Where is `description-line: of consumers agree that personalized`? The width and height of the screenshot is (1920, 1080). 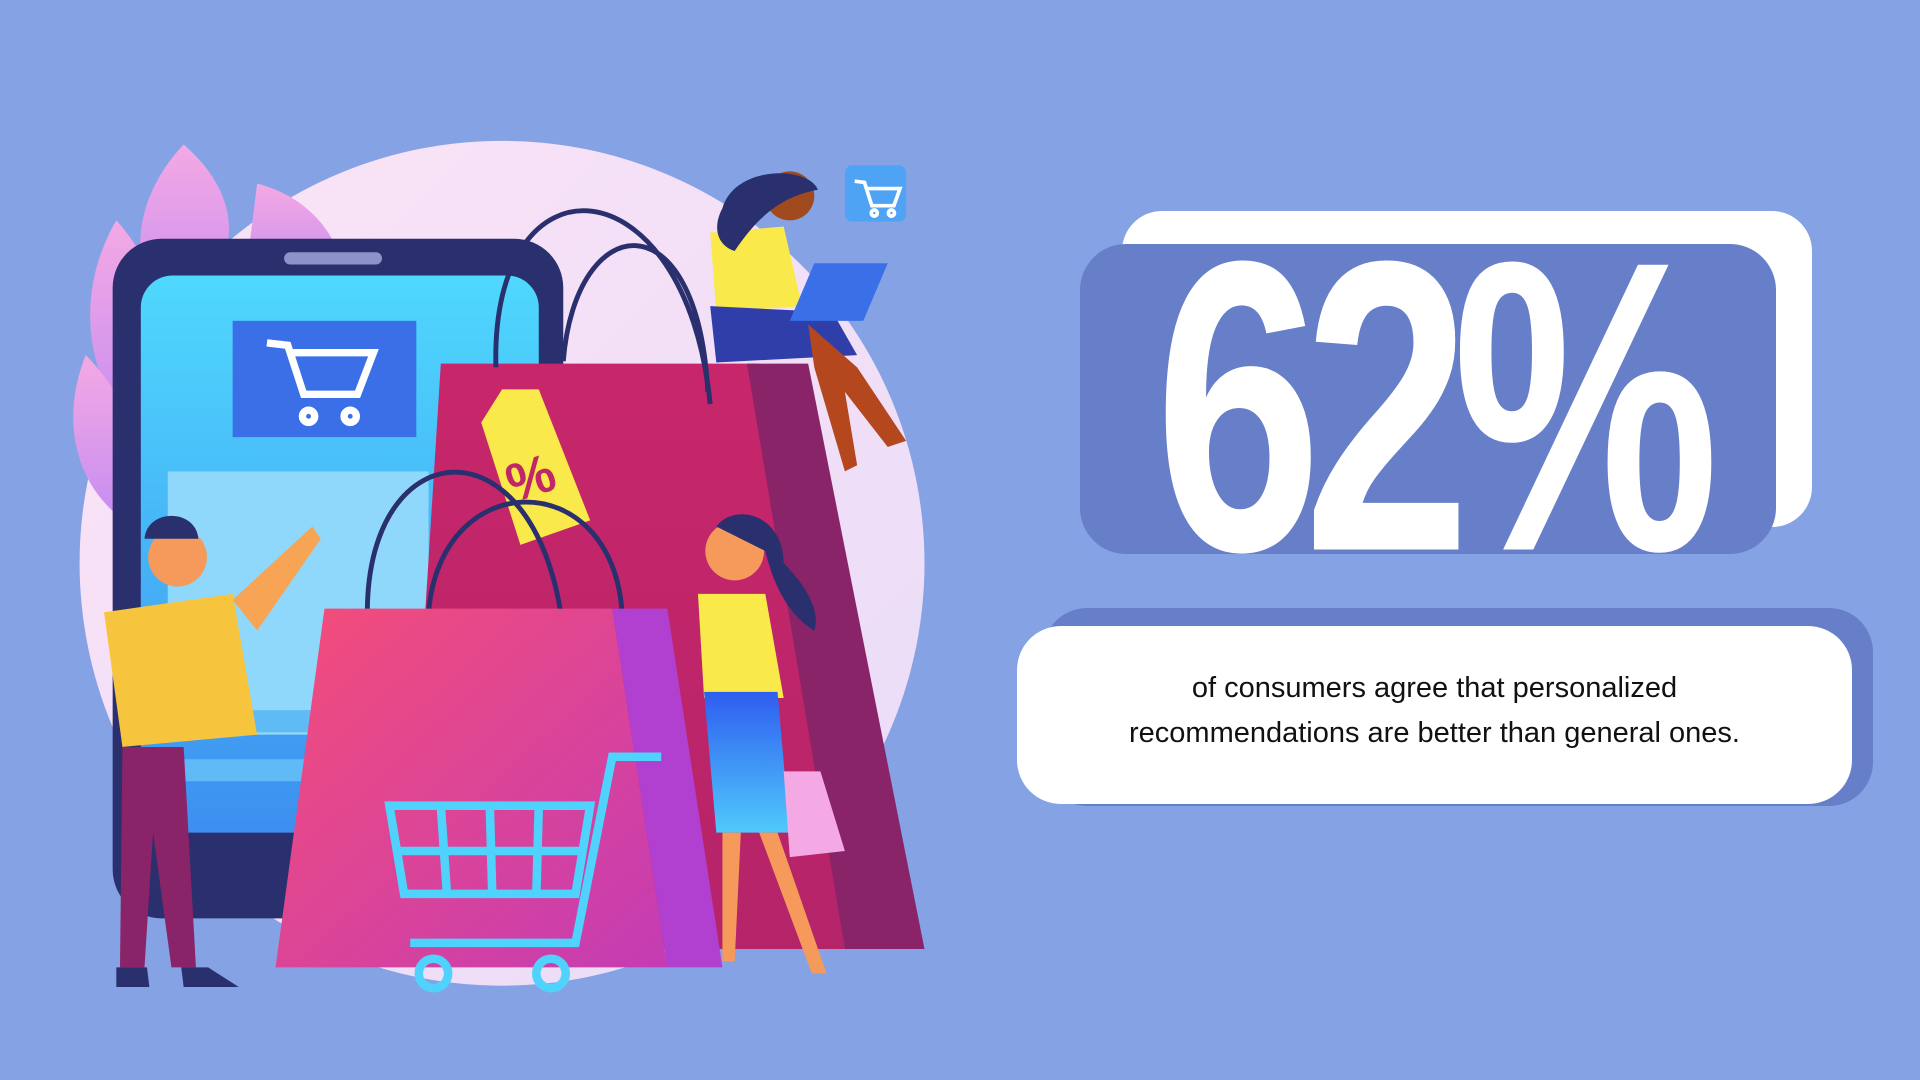 description-line: of consumers agree that personalized is located at coordinates (1434, 688).